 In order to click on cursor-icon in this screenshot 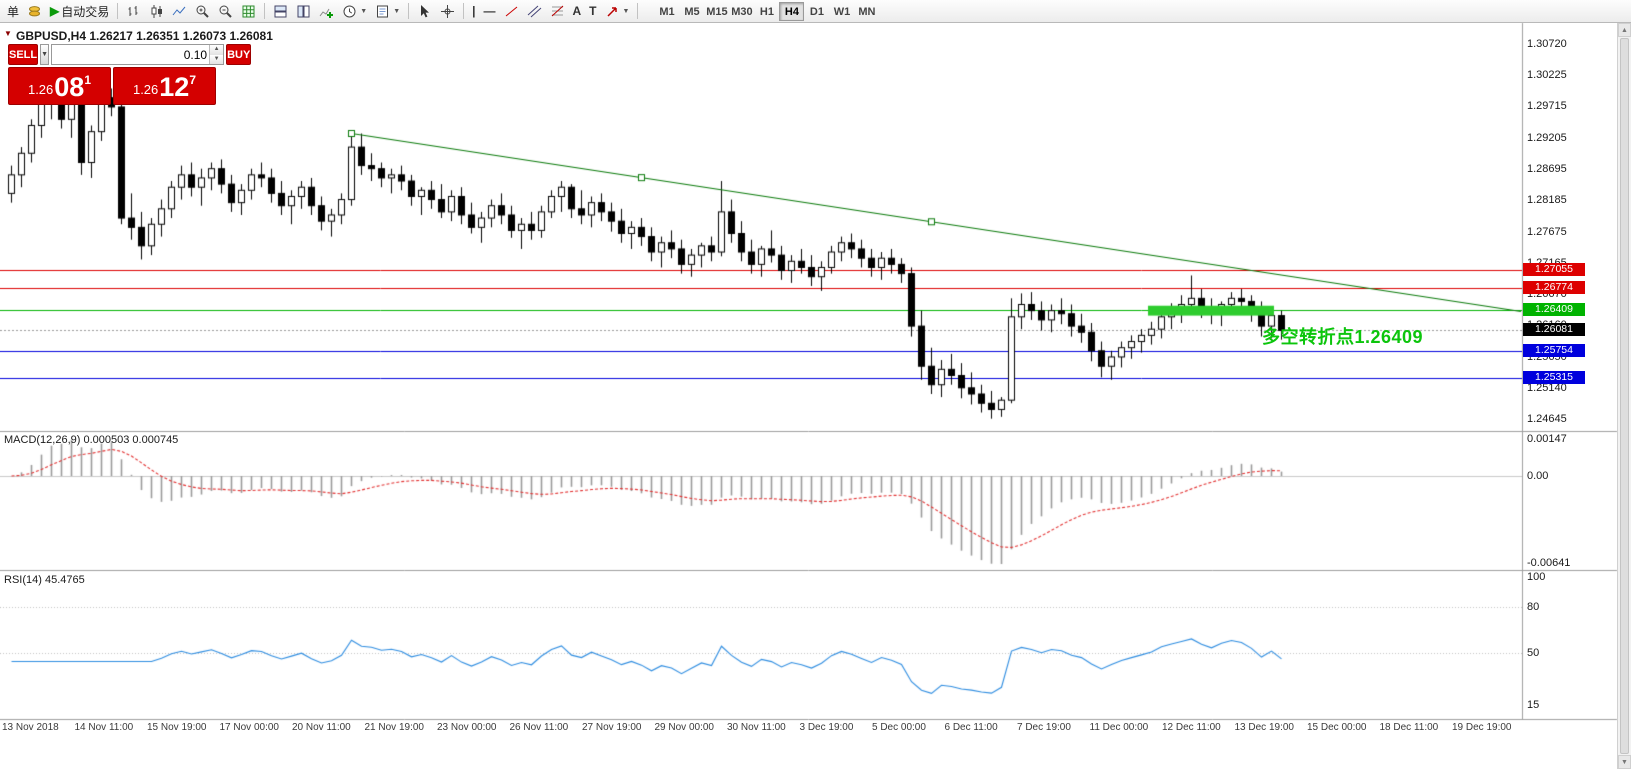, I will do `click(425, 10)`.